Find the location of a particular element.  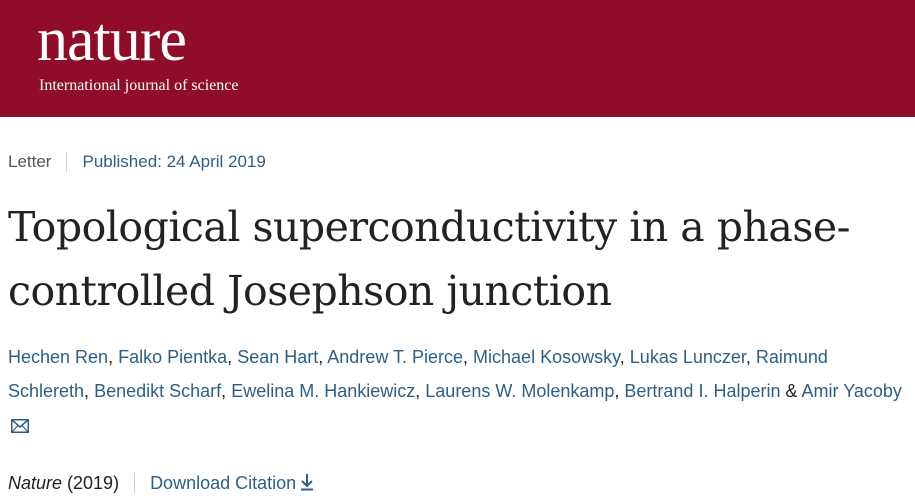

article-type: Letter is located at coordinates (30, 161).